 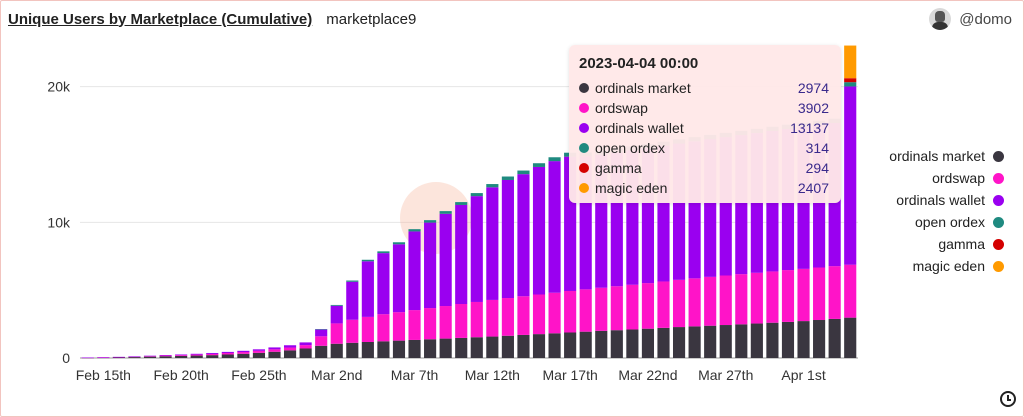 What do you see at coordinates (929, 244) in the screenshot?
I see `legend-item: gamma` at bounding box center [929, 244].